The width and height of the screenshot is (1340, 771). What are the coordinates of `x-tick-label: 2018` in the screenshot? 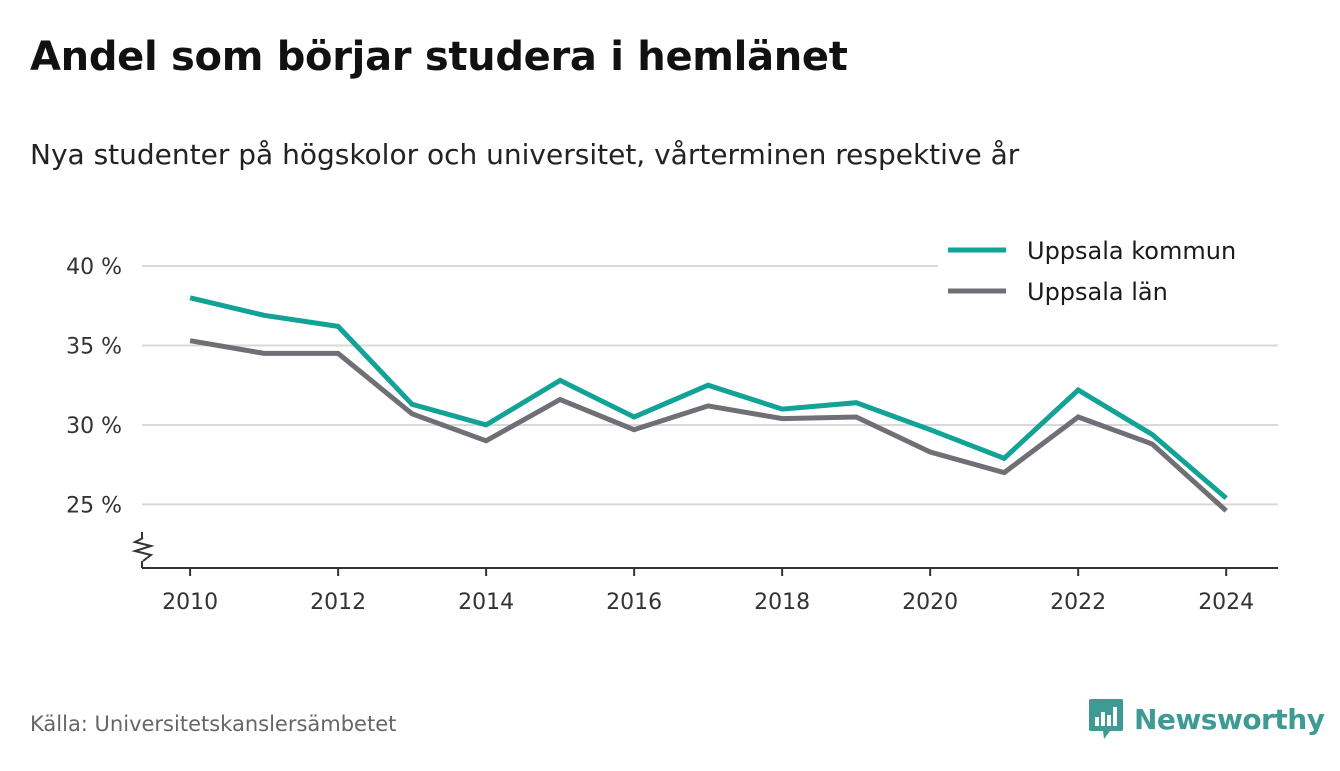 It's located at (782, 602).